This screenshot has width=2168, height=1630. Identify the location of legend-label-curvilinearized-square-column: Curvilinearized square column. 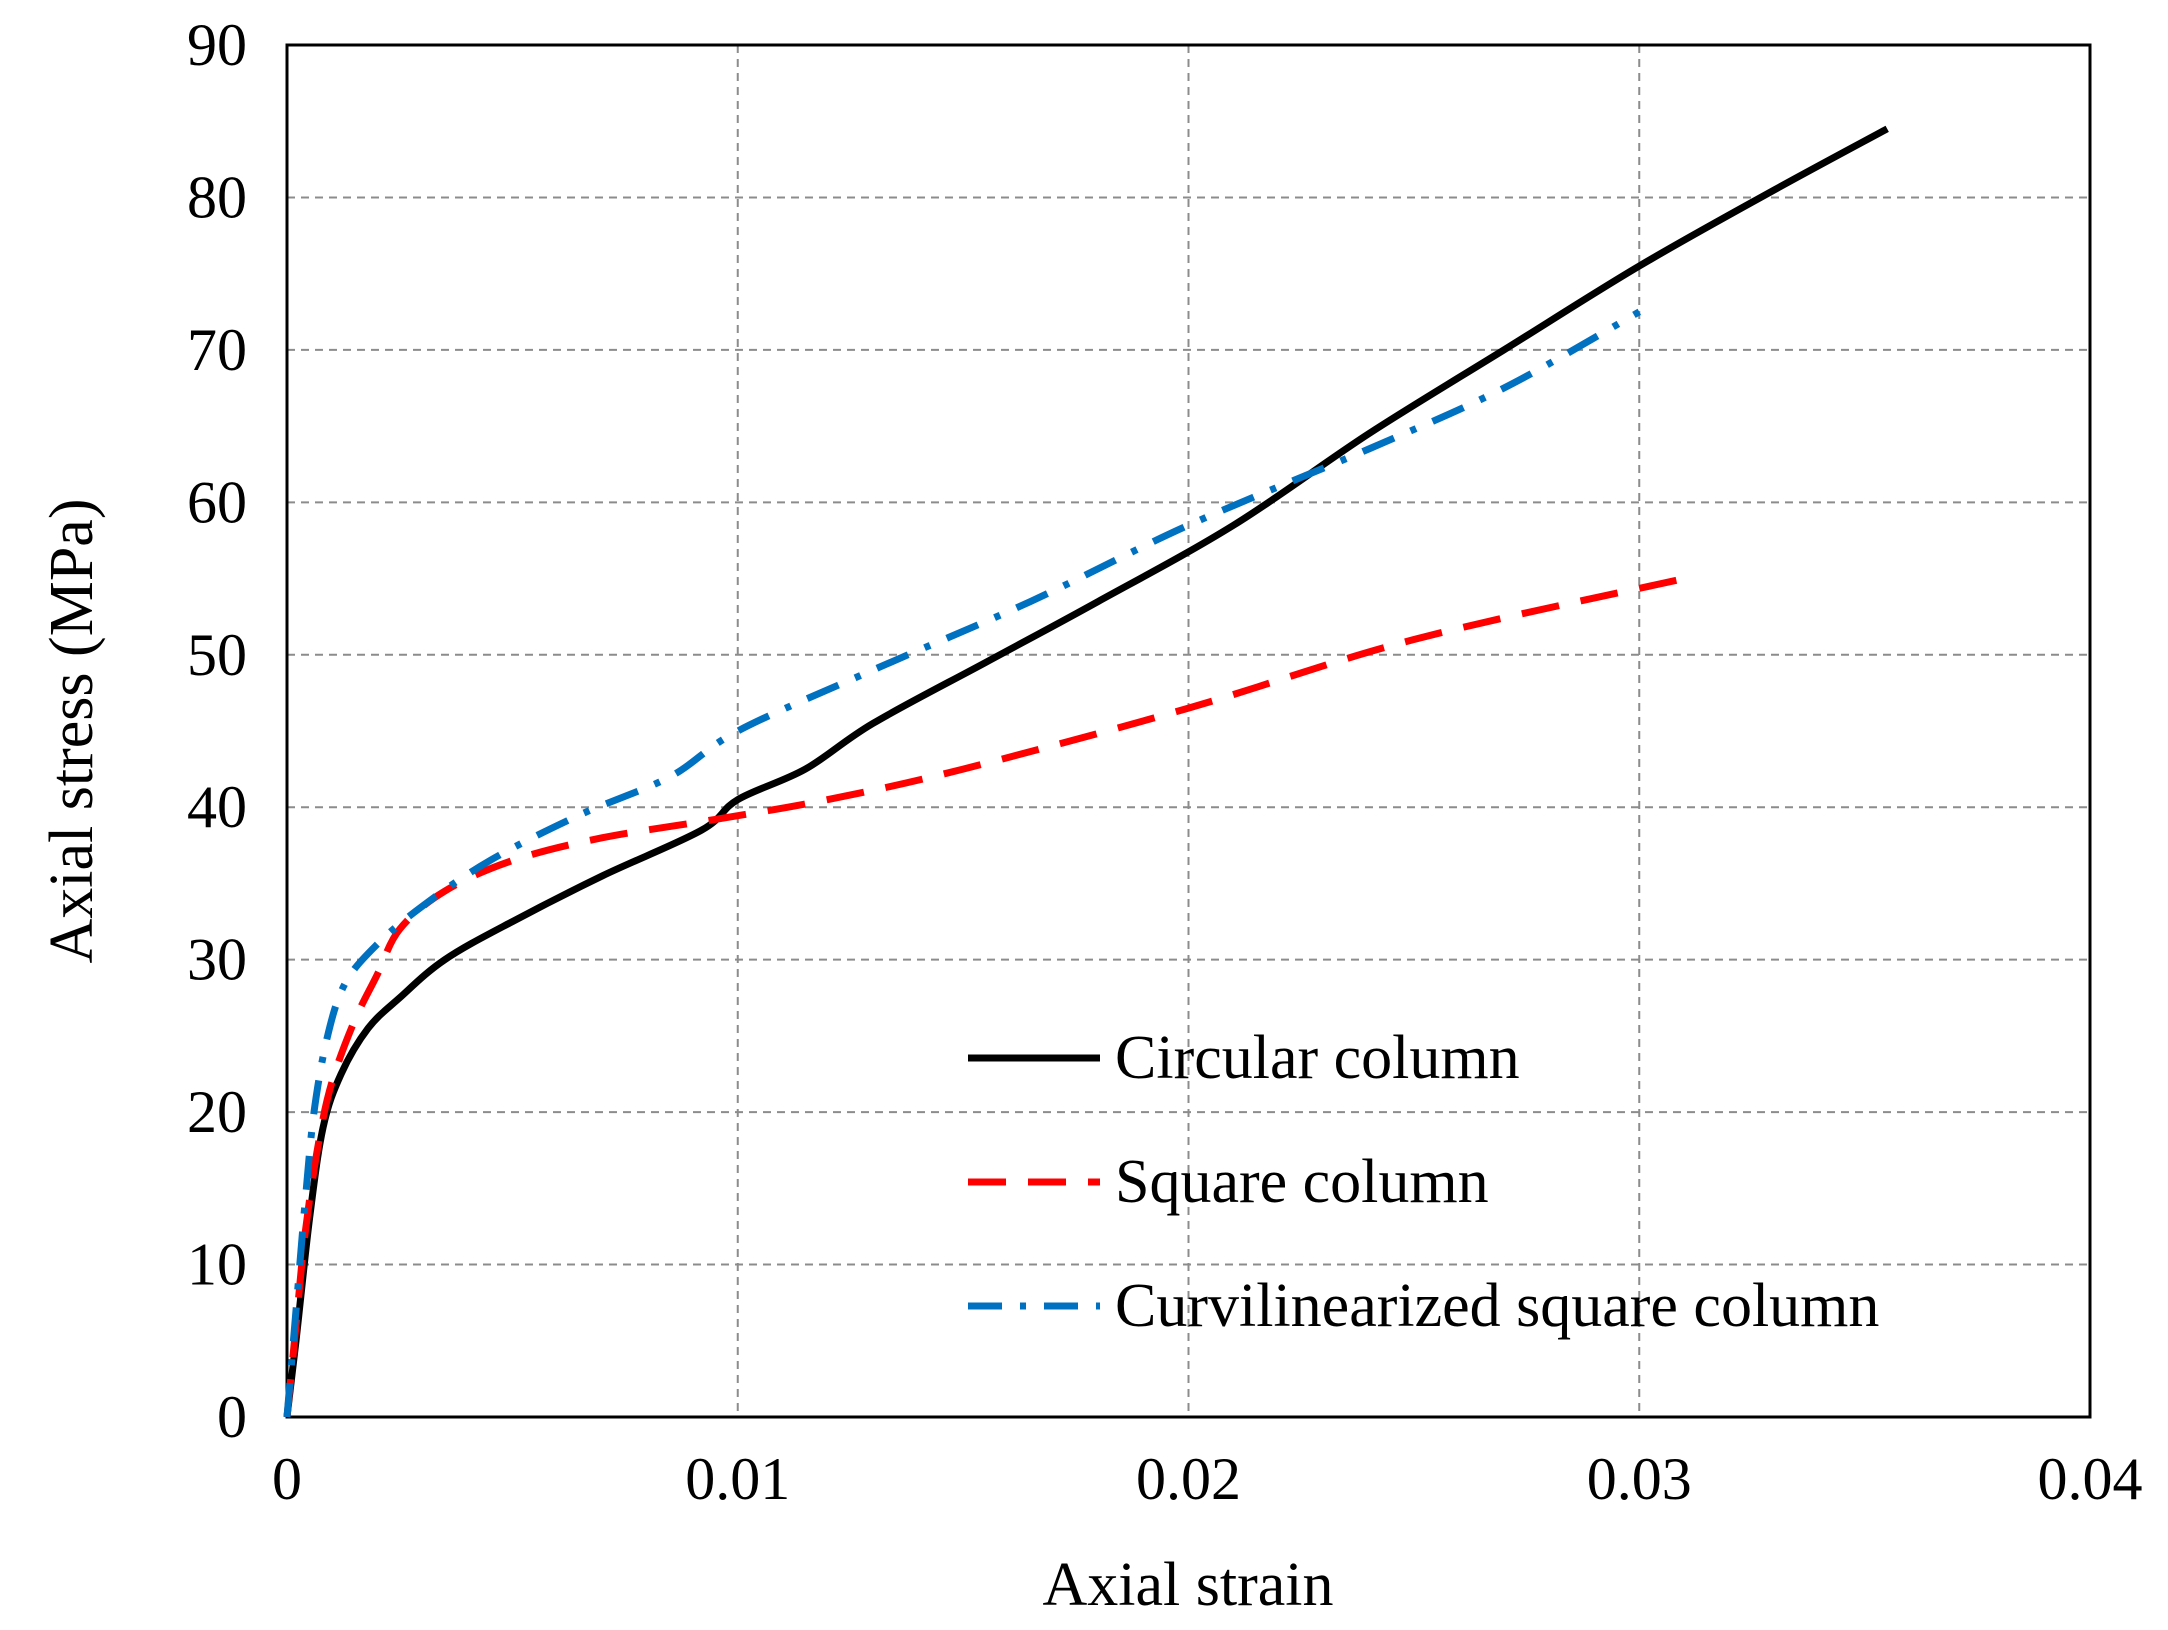
(1497, 1306).